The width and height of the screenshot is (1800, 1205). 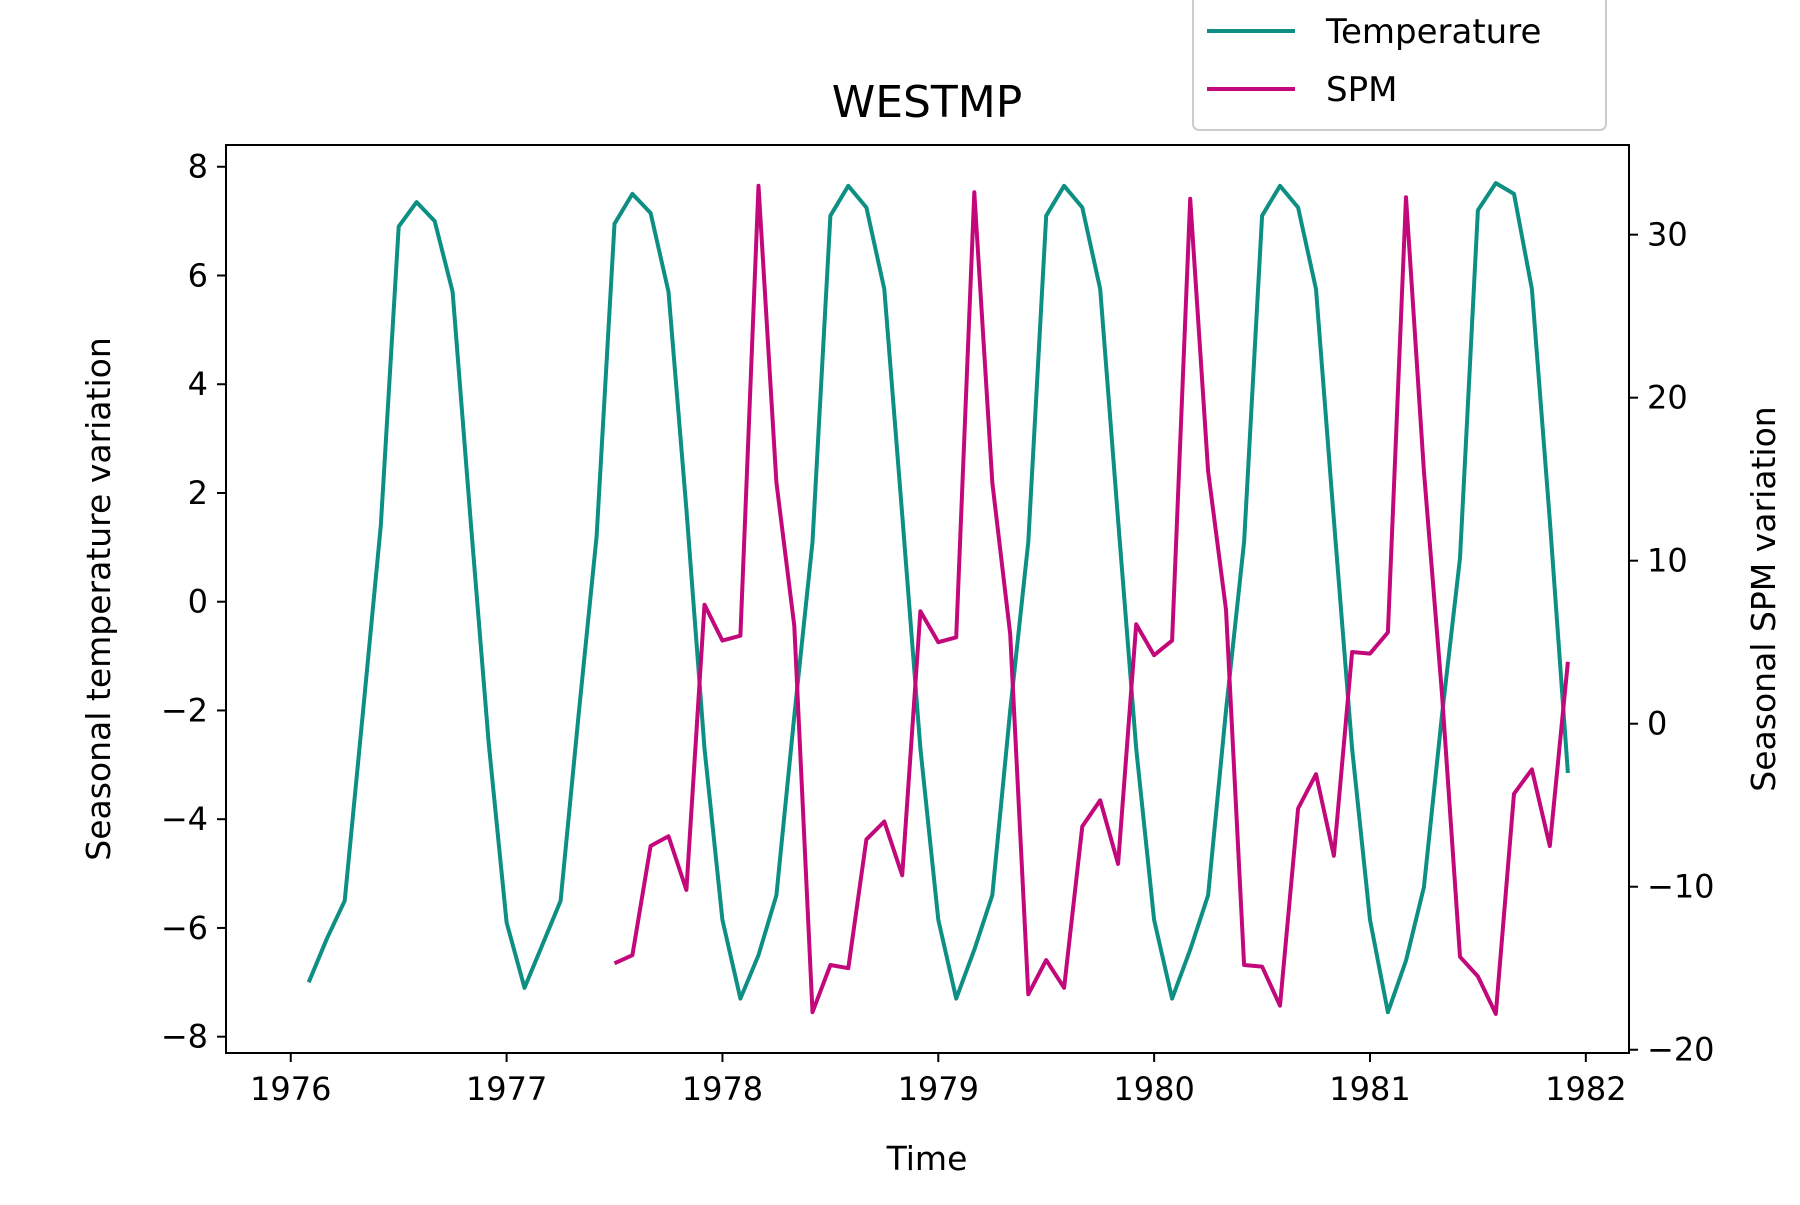 What do you see at coordinates (1361, 90) in the screenshot?
I see `legend-label-spm: SPM` at bounding box center [1361, 90].